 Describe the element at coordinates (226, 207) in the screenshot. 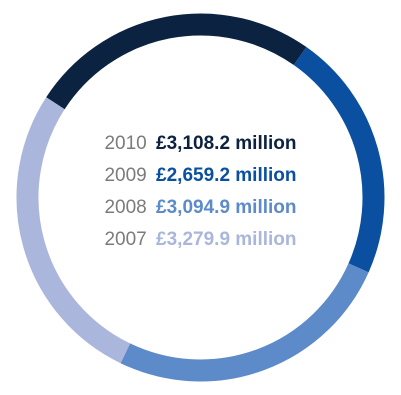

I see `legend-value-2008: £3,094.9 million` at that location.